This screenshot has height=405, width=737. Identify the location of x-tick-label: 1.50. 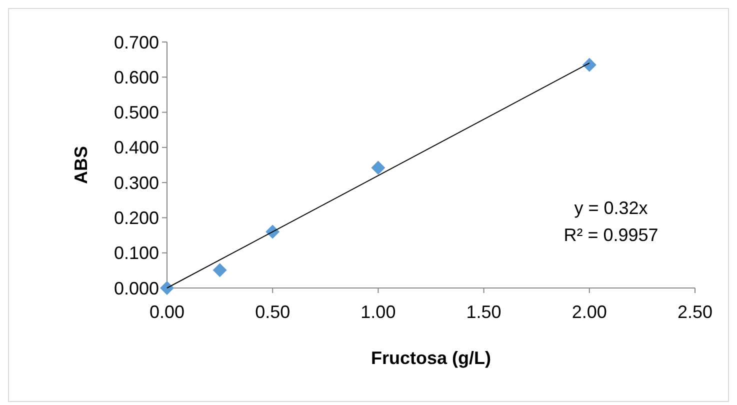
(484, 312).